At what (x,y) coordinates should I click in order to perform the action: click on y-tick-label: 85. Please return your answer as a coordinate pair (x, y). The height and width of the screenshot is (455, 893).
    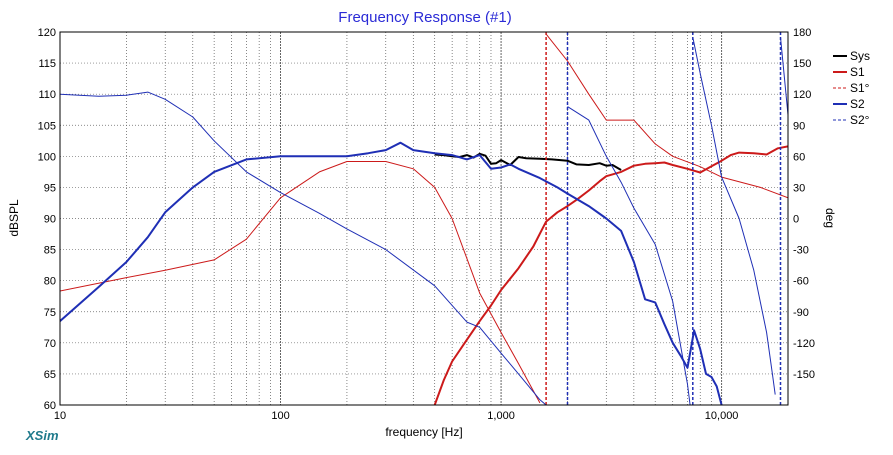
    Looking at the image, I should click on (50, 251).